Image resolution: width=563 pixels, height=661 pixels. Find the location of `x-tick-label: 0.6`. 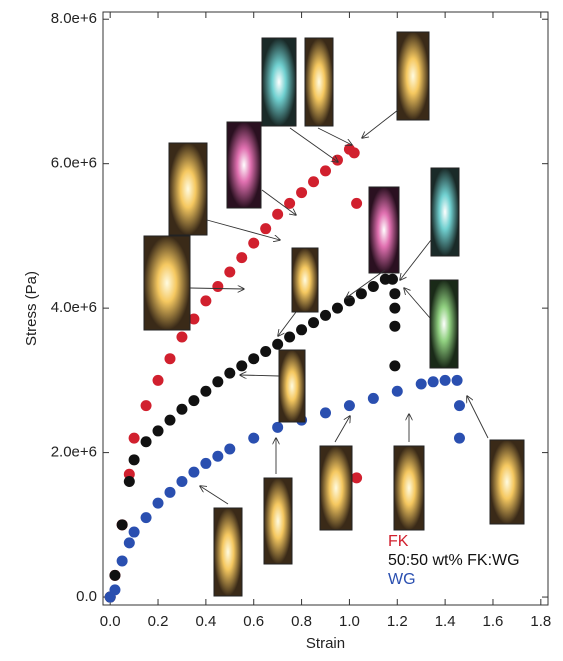

x-tick-label: 0.6 is located at coordinates (253, 621).